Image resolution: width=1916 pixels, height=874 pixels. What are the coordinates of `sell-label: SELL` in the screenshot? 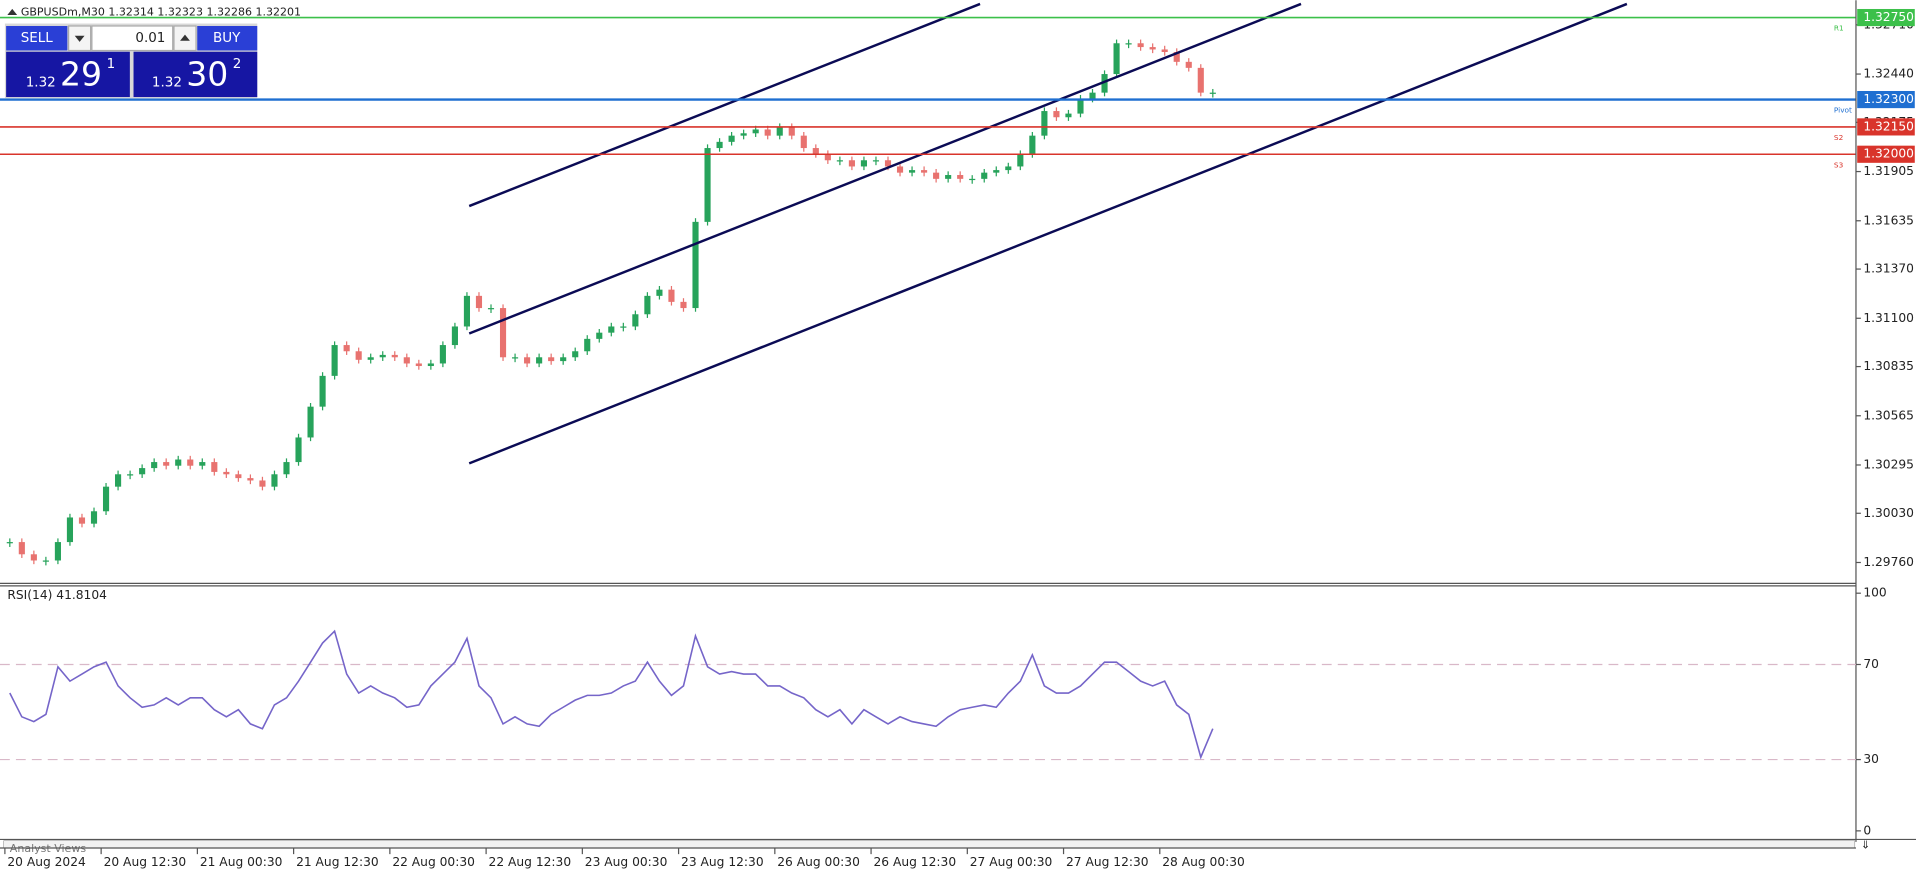 It's located at (37, 38).